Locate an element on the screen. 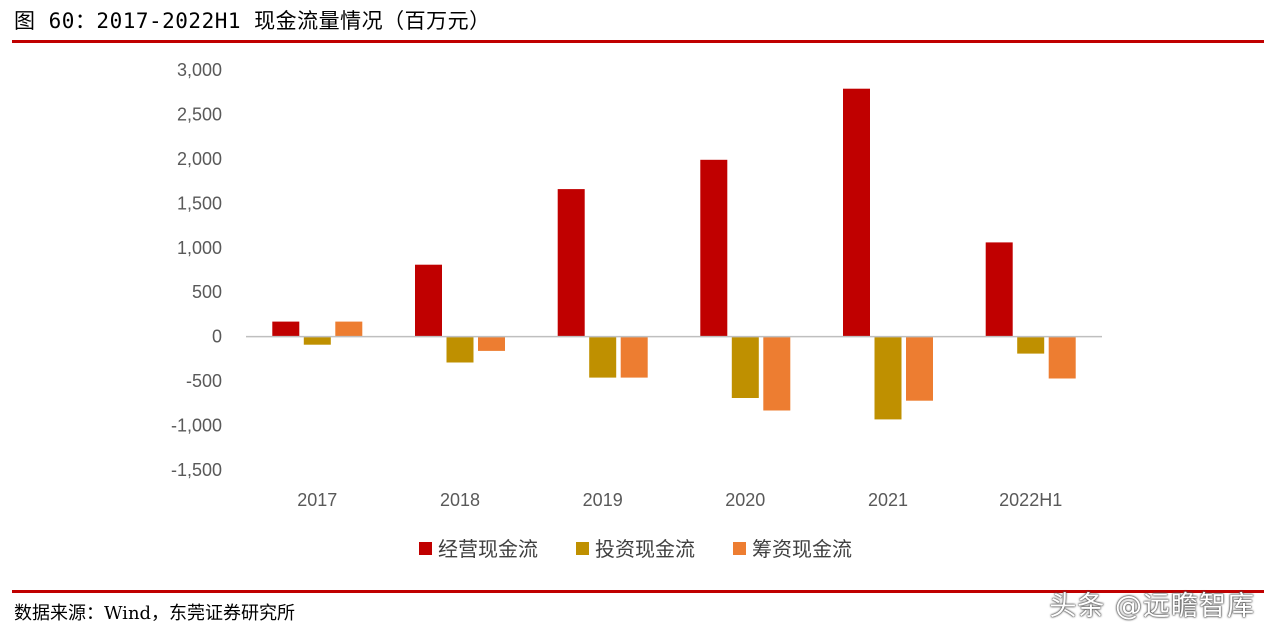 The image size is (1273, 638). x-tick-label: 2020 is located at coordinates (745, 500).